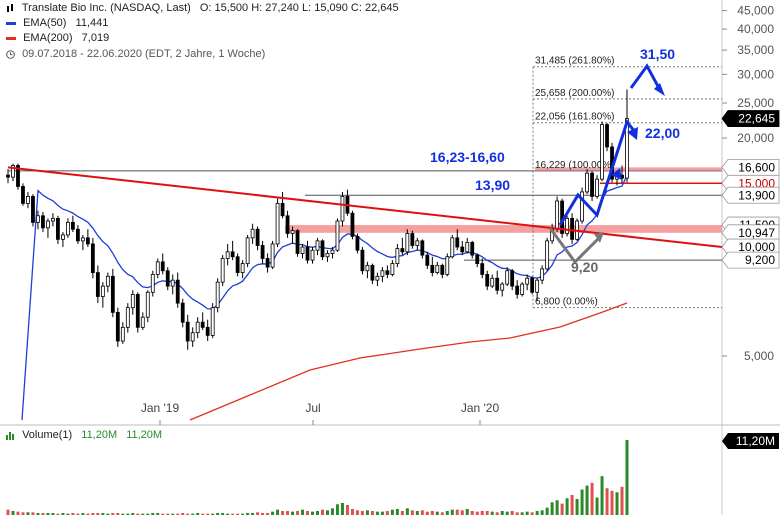 The height and width of the screenshot is (515, 780). I want to click on candlestick-icon, so click(10, 8).